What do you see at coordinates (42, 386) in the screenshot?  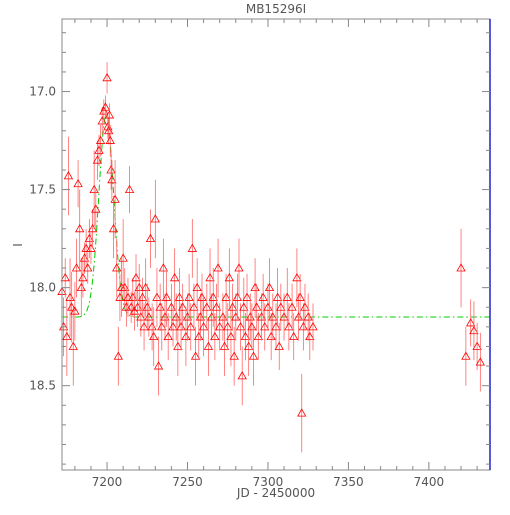 I see `y-tick-label: 18.5` at bounding box center [42, 386].